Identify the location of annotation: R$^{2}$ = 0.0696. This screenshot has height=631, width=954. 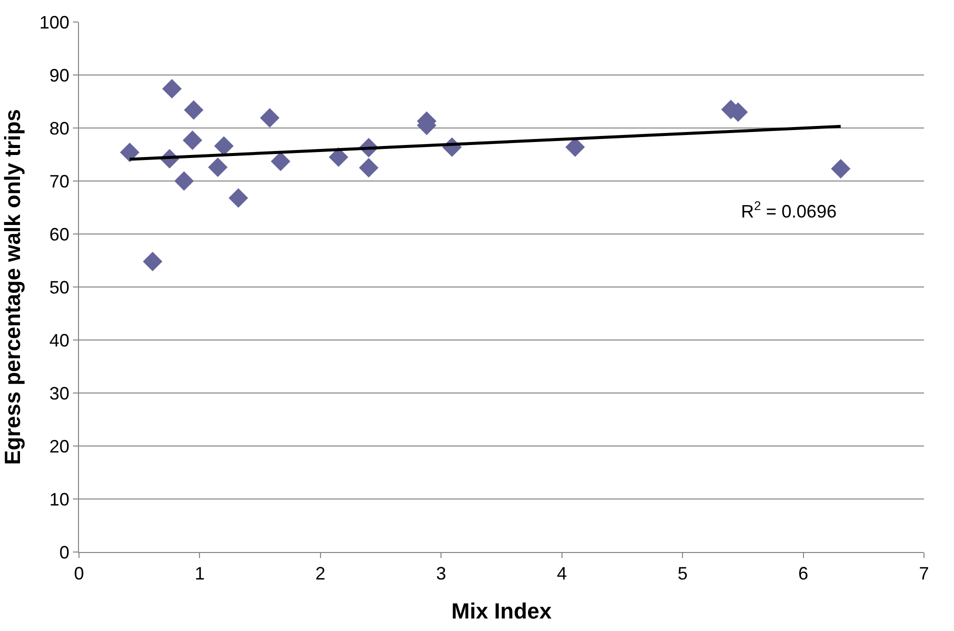
(789, 210).